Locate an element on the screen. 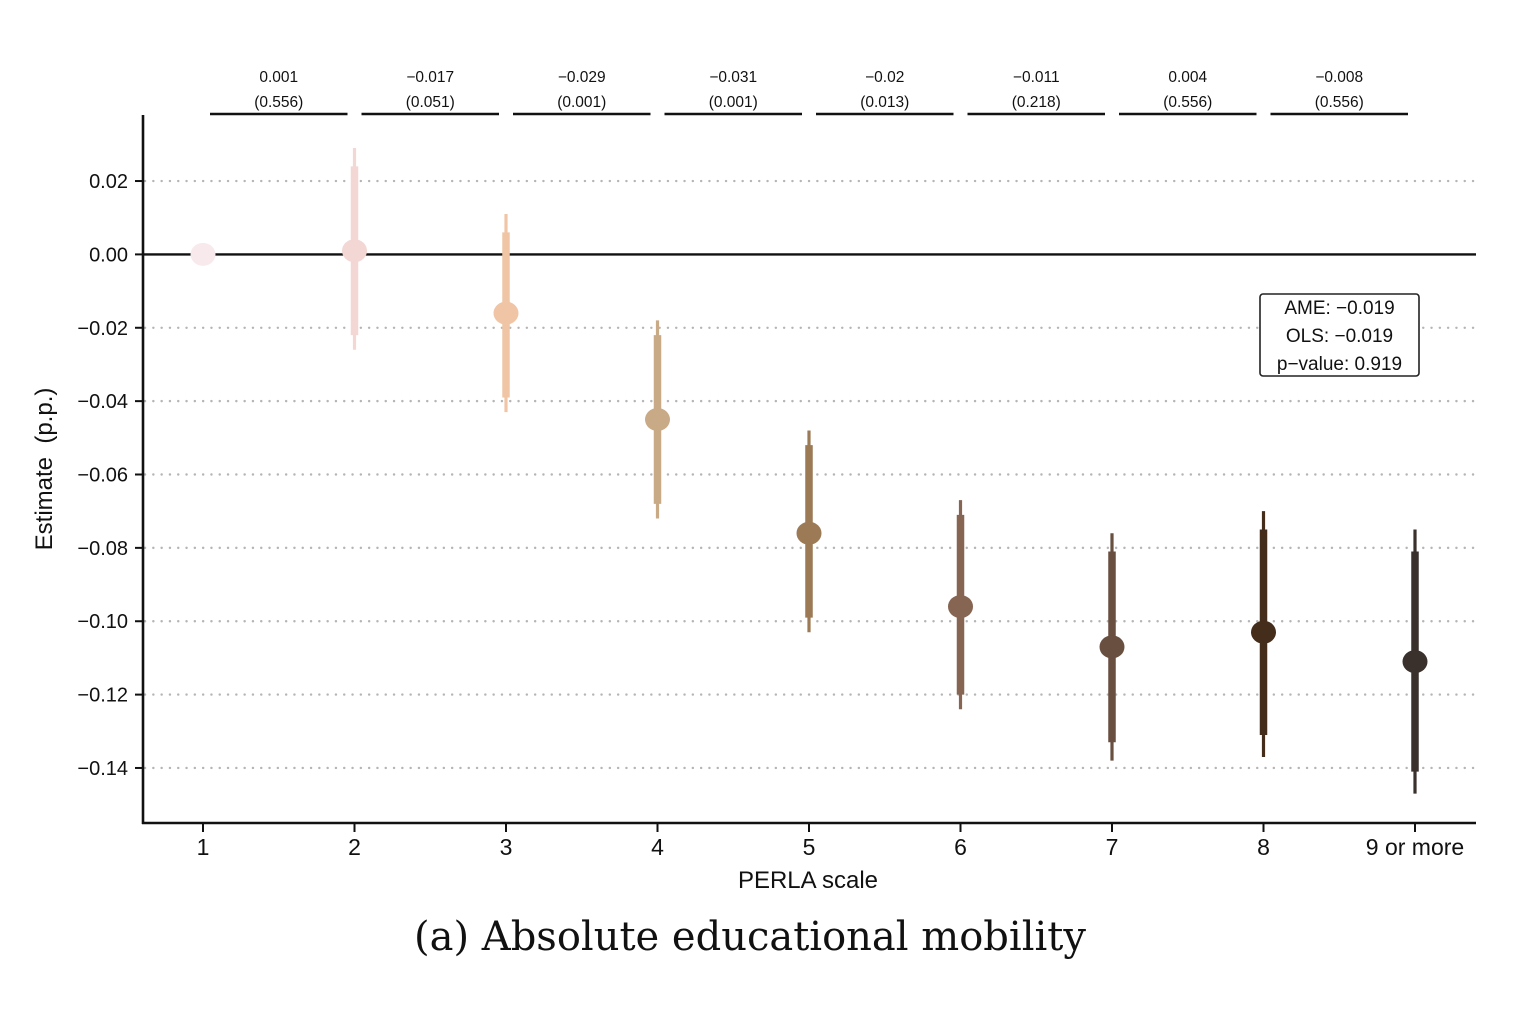 Image resolution: width=1536 pixels, height=1023 pixels. summary-box: AME: −0.019 OLS: −0.019 p−value: 0.919 is located at coordinates (1339, 335).